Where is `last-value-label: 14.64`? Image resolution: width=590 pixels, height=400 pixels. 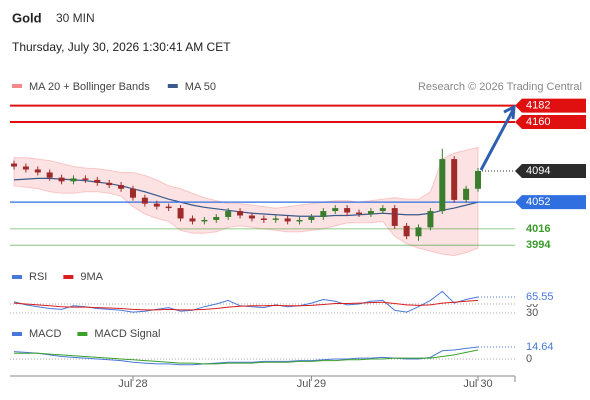
last-value-label: 14.64 is located at coordinates (540, 347).